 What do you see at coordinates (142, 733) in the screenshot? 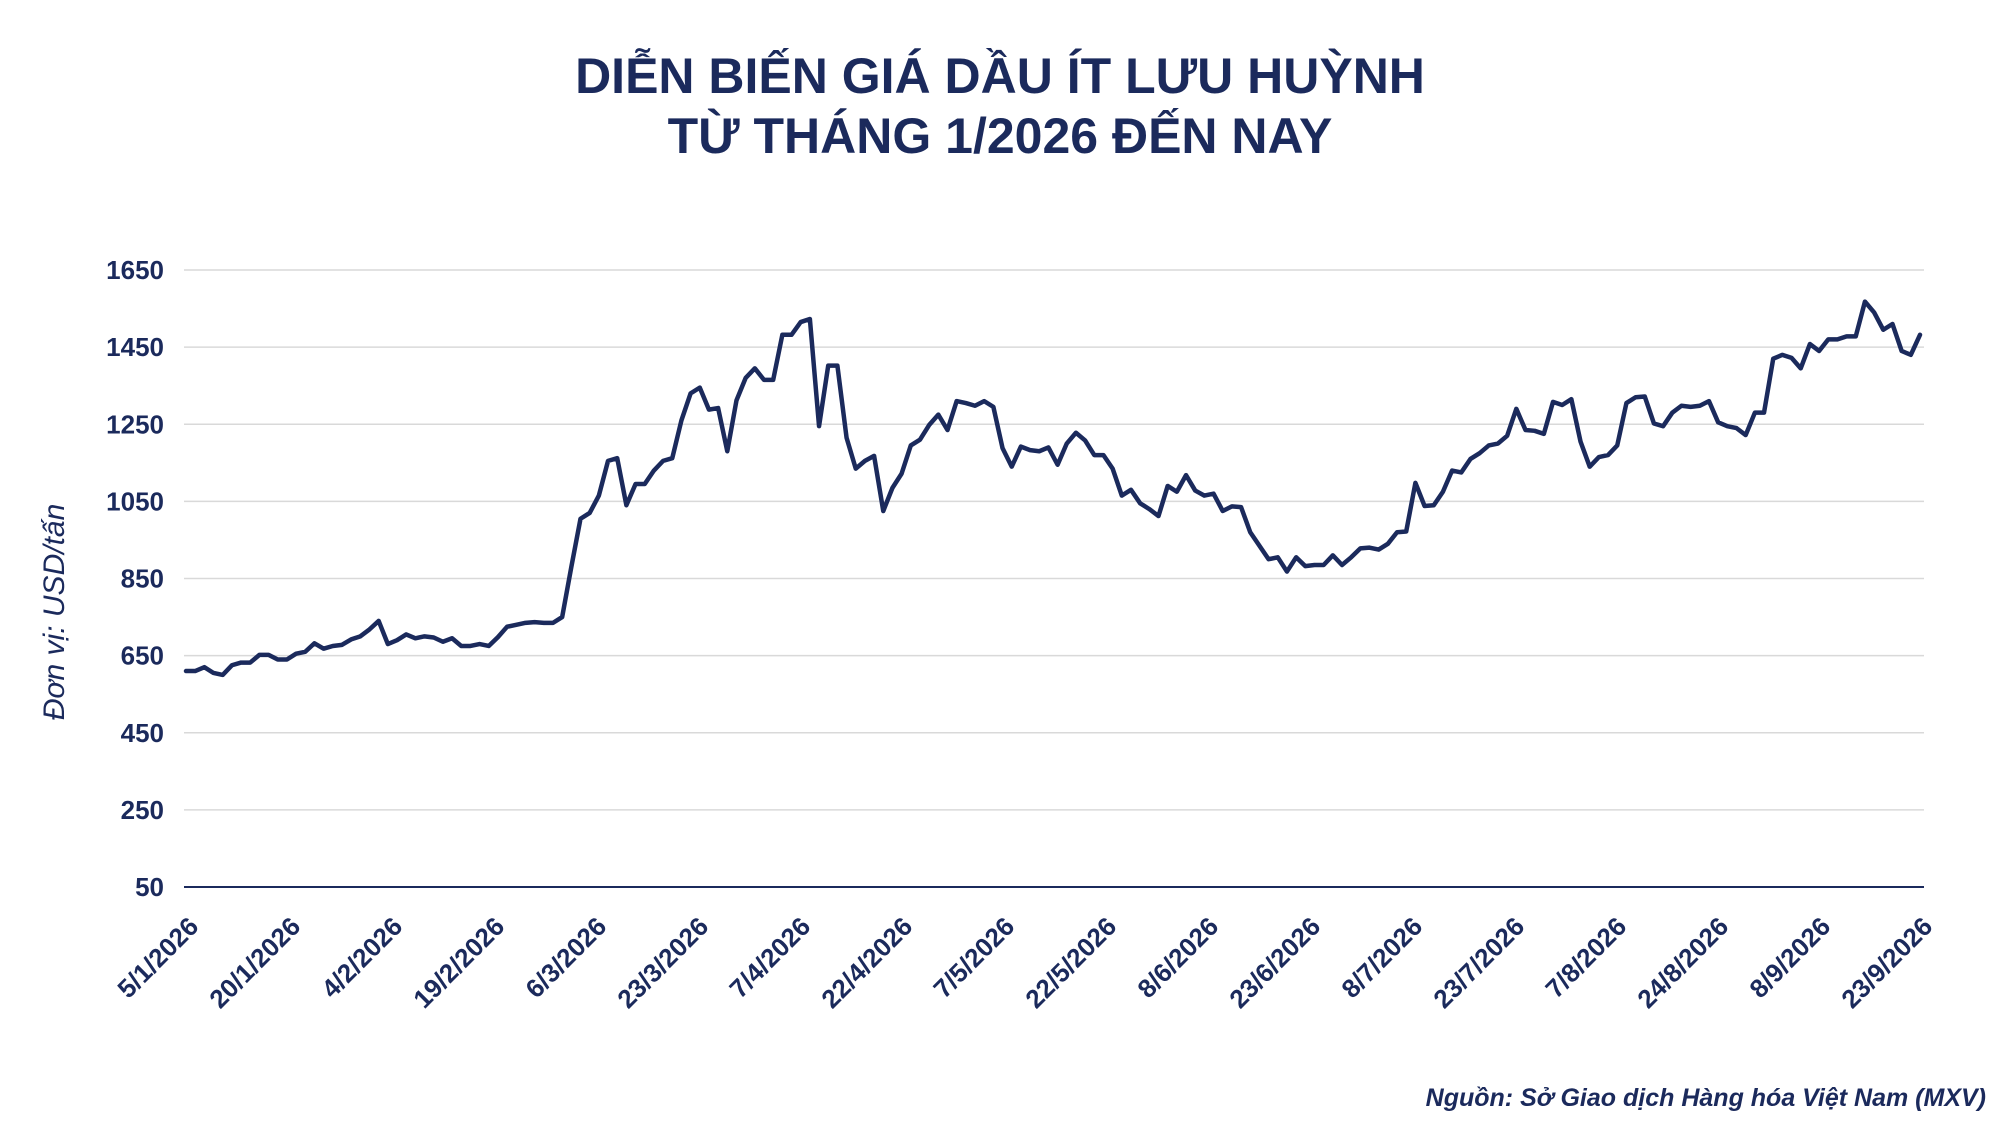
I see `y-tick-label-450: 450` at bounding box center [142, 733].